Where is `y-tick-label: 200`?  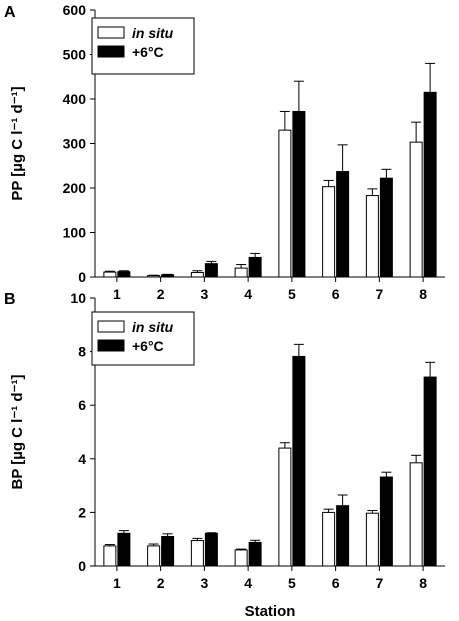 y-tick-label: 200 is located at coordinates (75, 188).